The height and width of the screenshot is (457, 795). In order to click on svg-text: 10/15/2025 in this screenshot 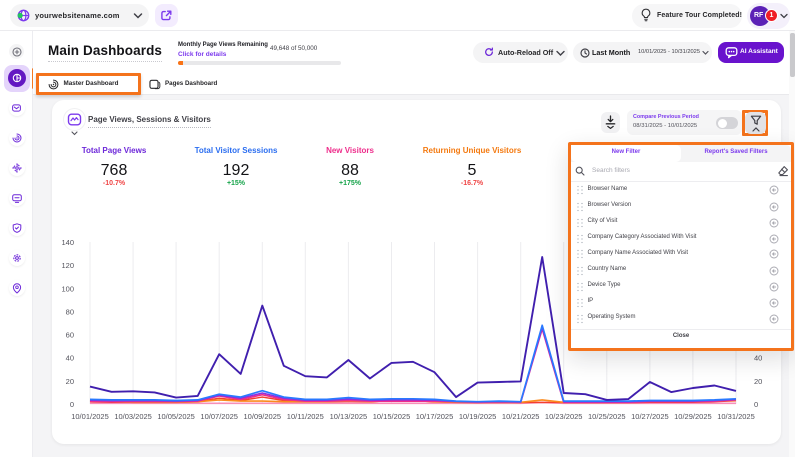, I will do `click(392, 416)`.